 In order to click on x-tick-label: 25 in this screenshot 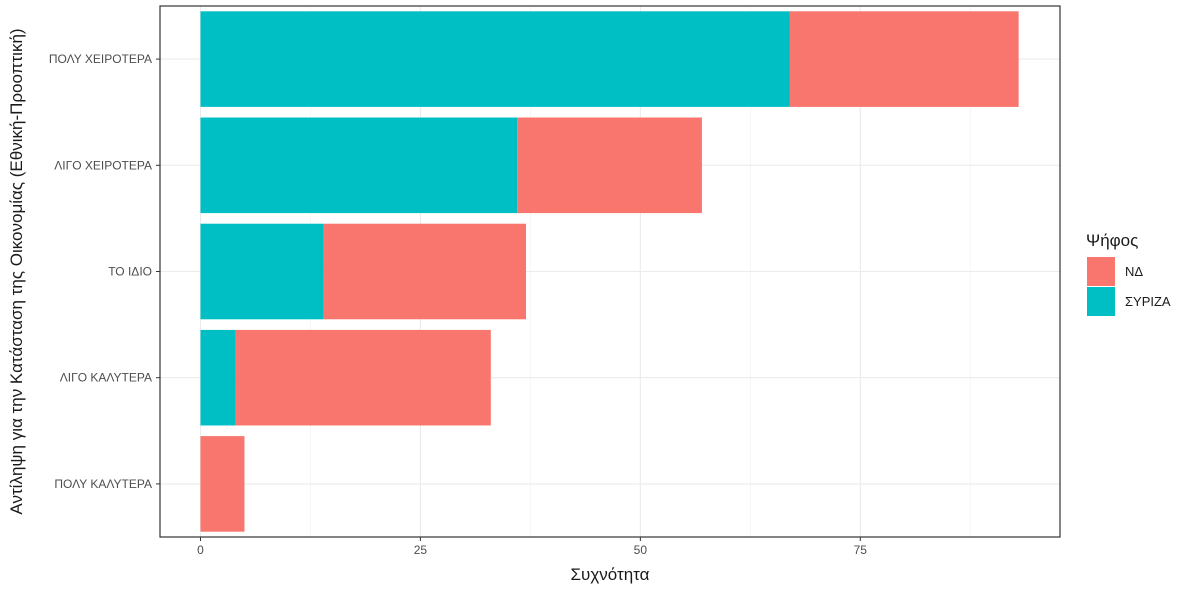, I will do `click(421, 550)`.